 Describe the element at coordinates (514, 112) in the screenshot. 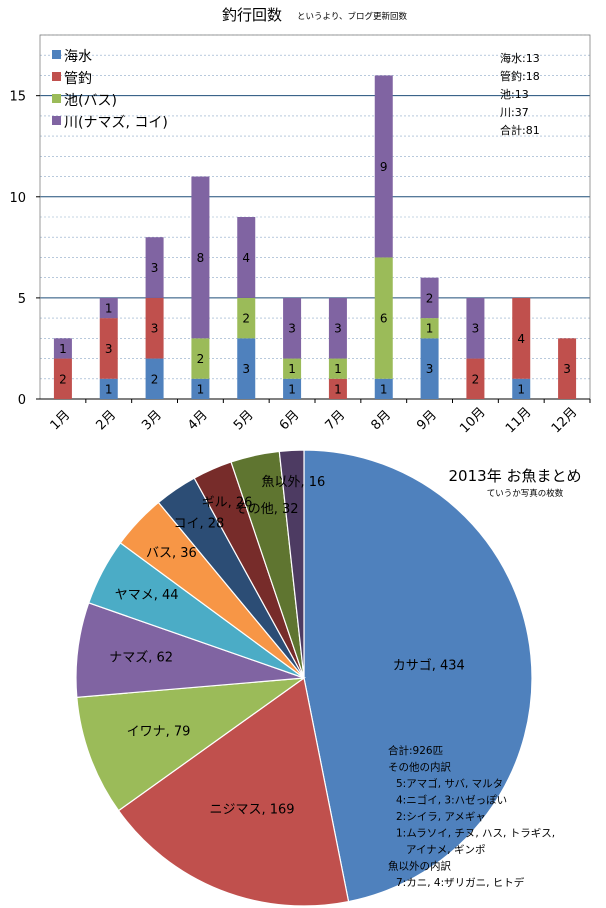

I see `totals-line: 川:37` at that location.